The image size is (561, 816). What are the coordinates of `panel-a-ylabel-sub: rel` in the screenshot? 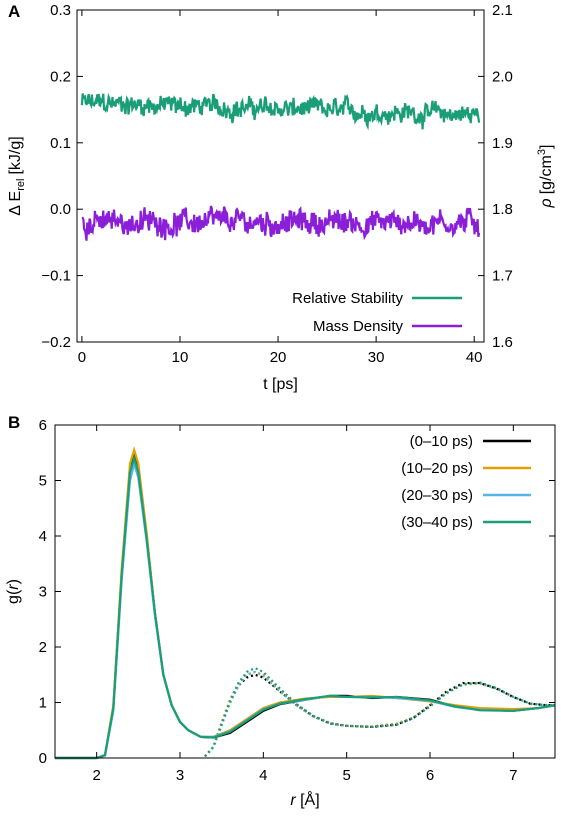 It's located at (21, 185).